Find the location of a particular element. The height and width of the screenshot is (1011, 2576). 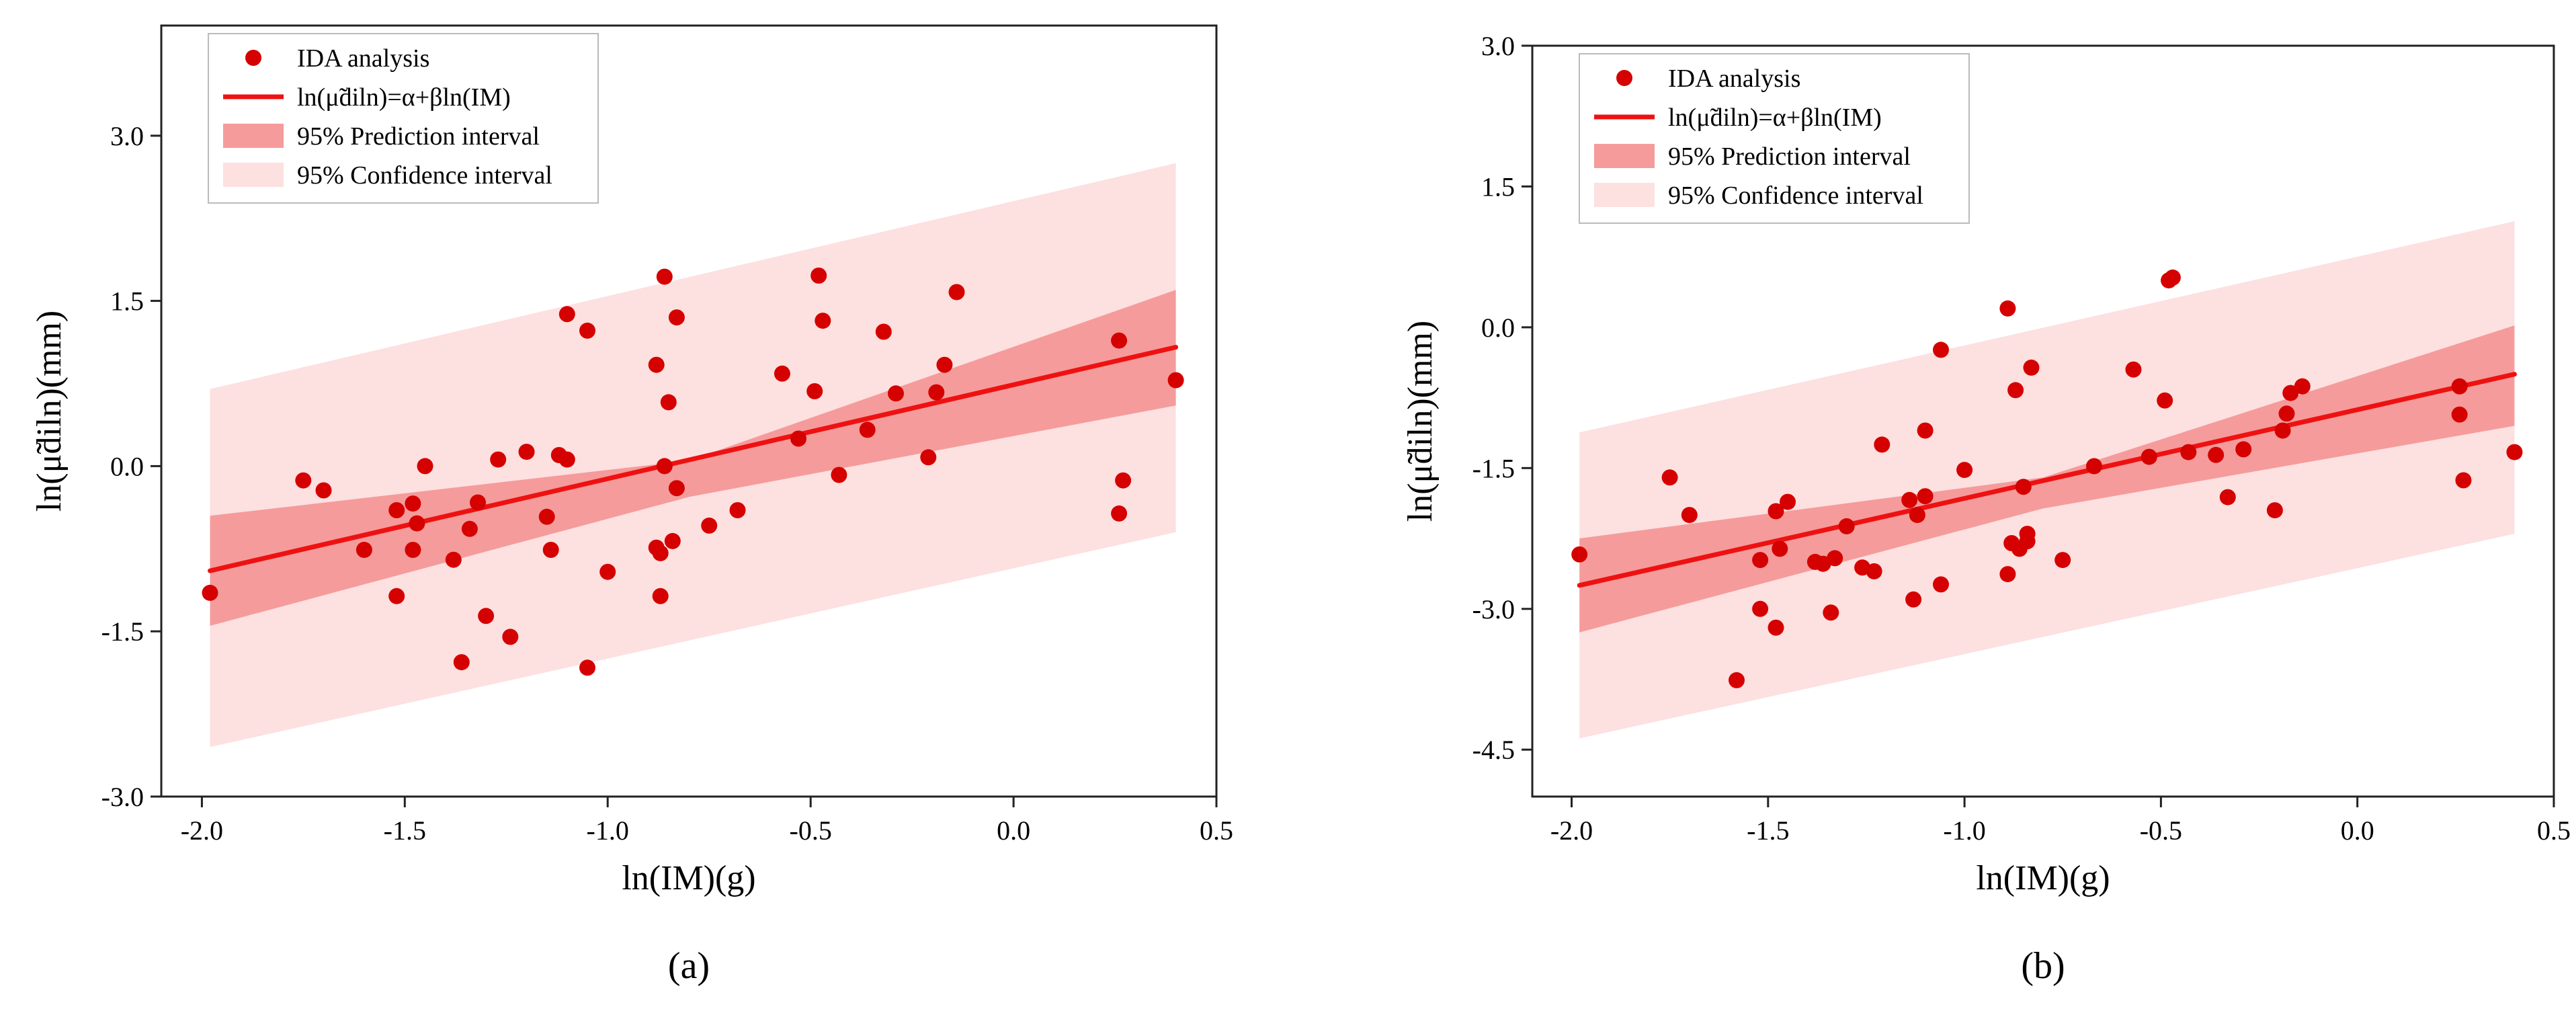

panel-a-legend-entry-4: 95% Confidence interval is located at coordinates (424, 175).